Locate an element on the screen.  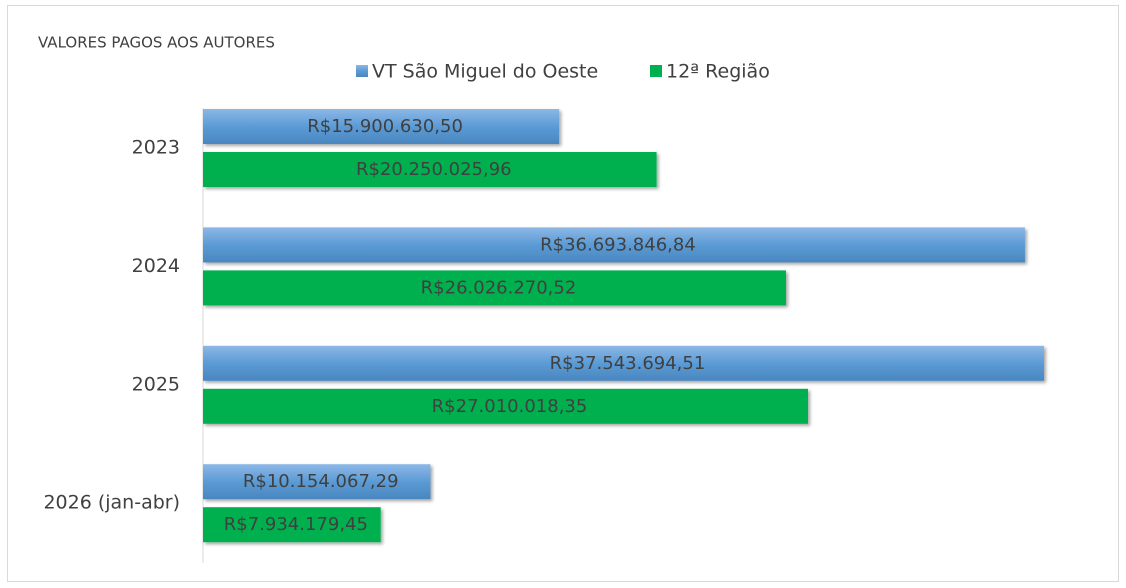
legend-label: 12ª Região is located at coordinates (718, 72).